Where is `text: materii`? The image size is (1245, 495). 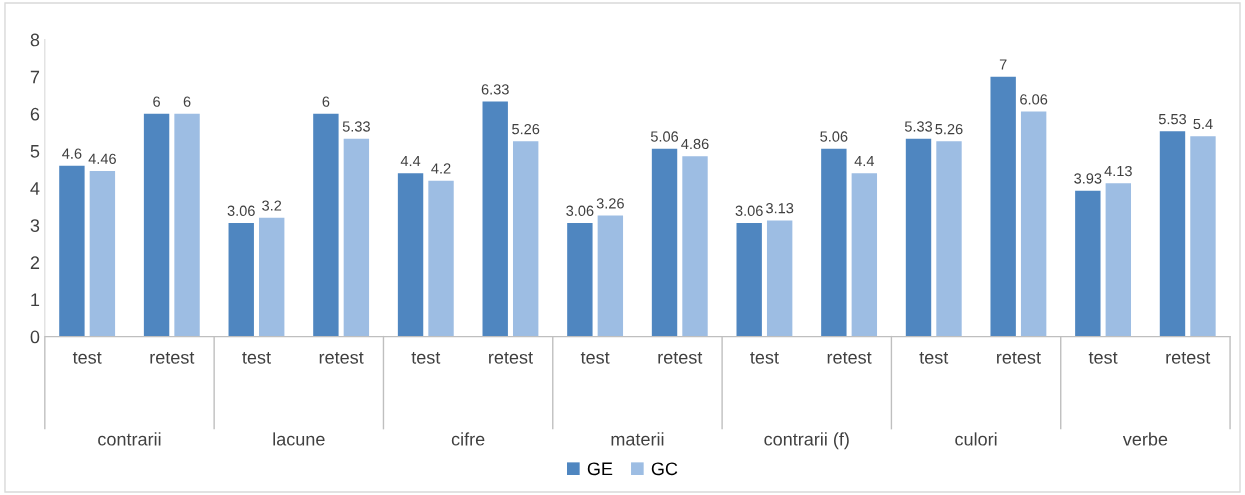
text: materii is located at coordinates (637, 439).